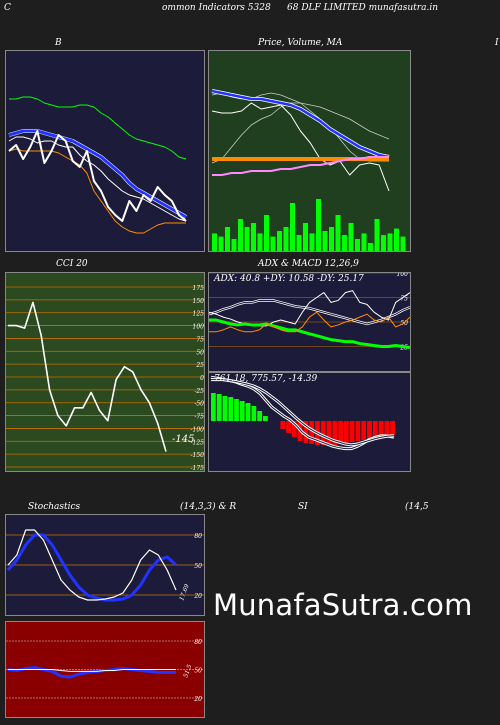  What do you see at coordinates (198, 301) in the screenshot?
I see `cci-tick-label: 150` at bounding box center [198, 301].